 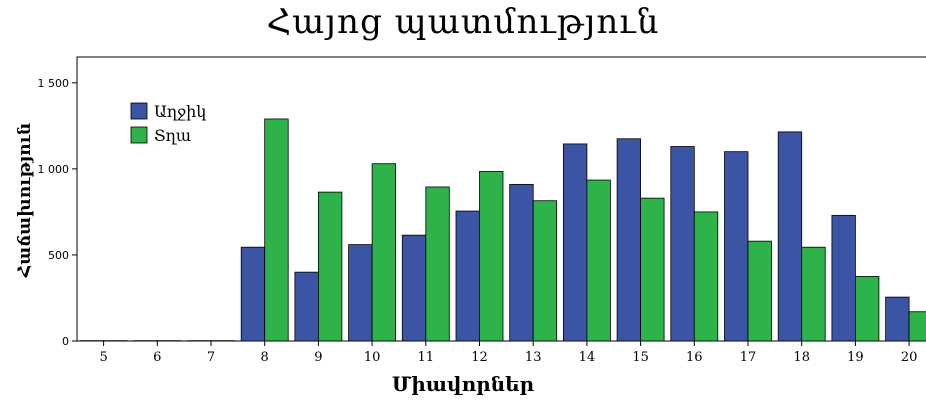 I want to click on x-tick-label: 6, so click(x=157, y=357).